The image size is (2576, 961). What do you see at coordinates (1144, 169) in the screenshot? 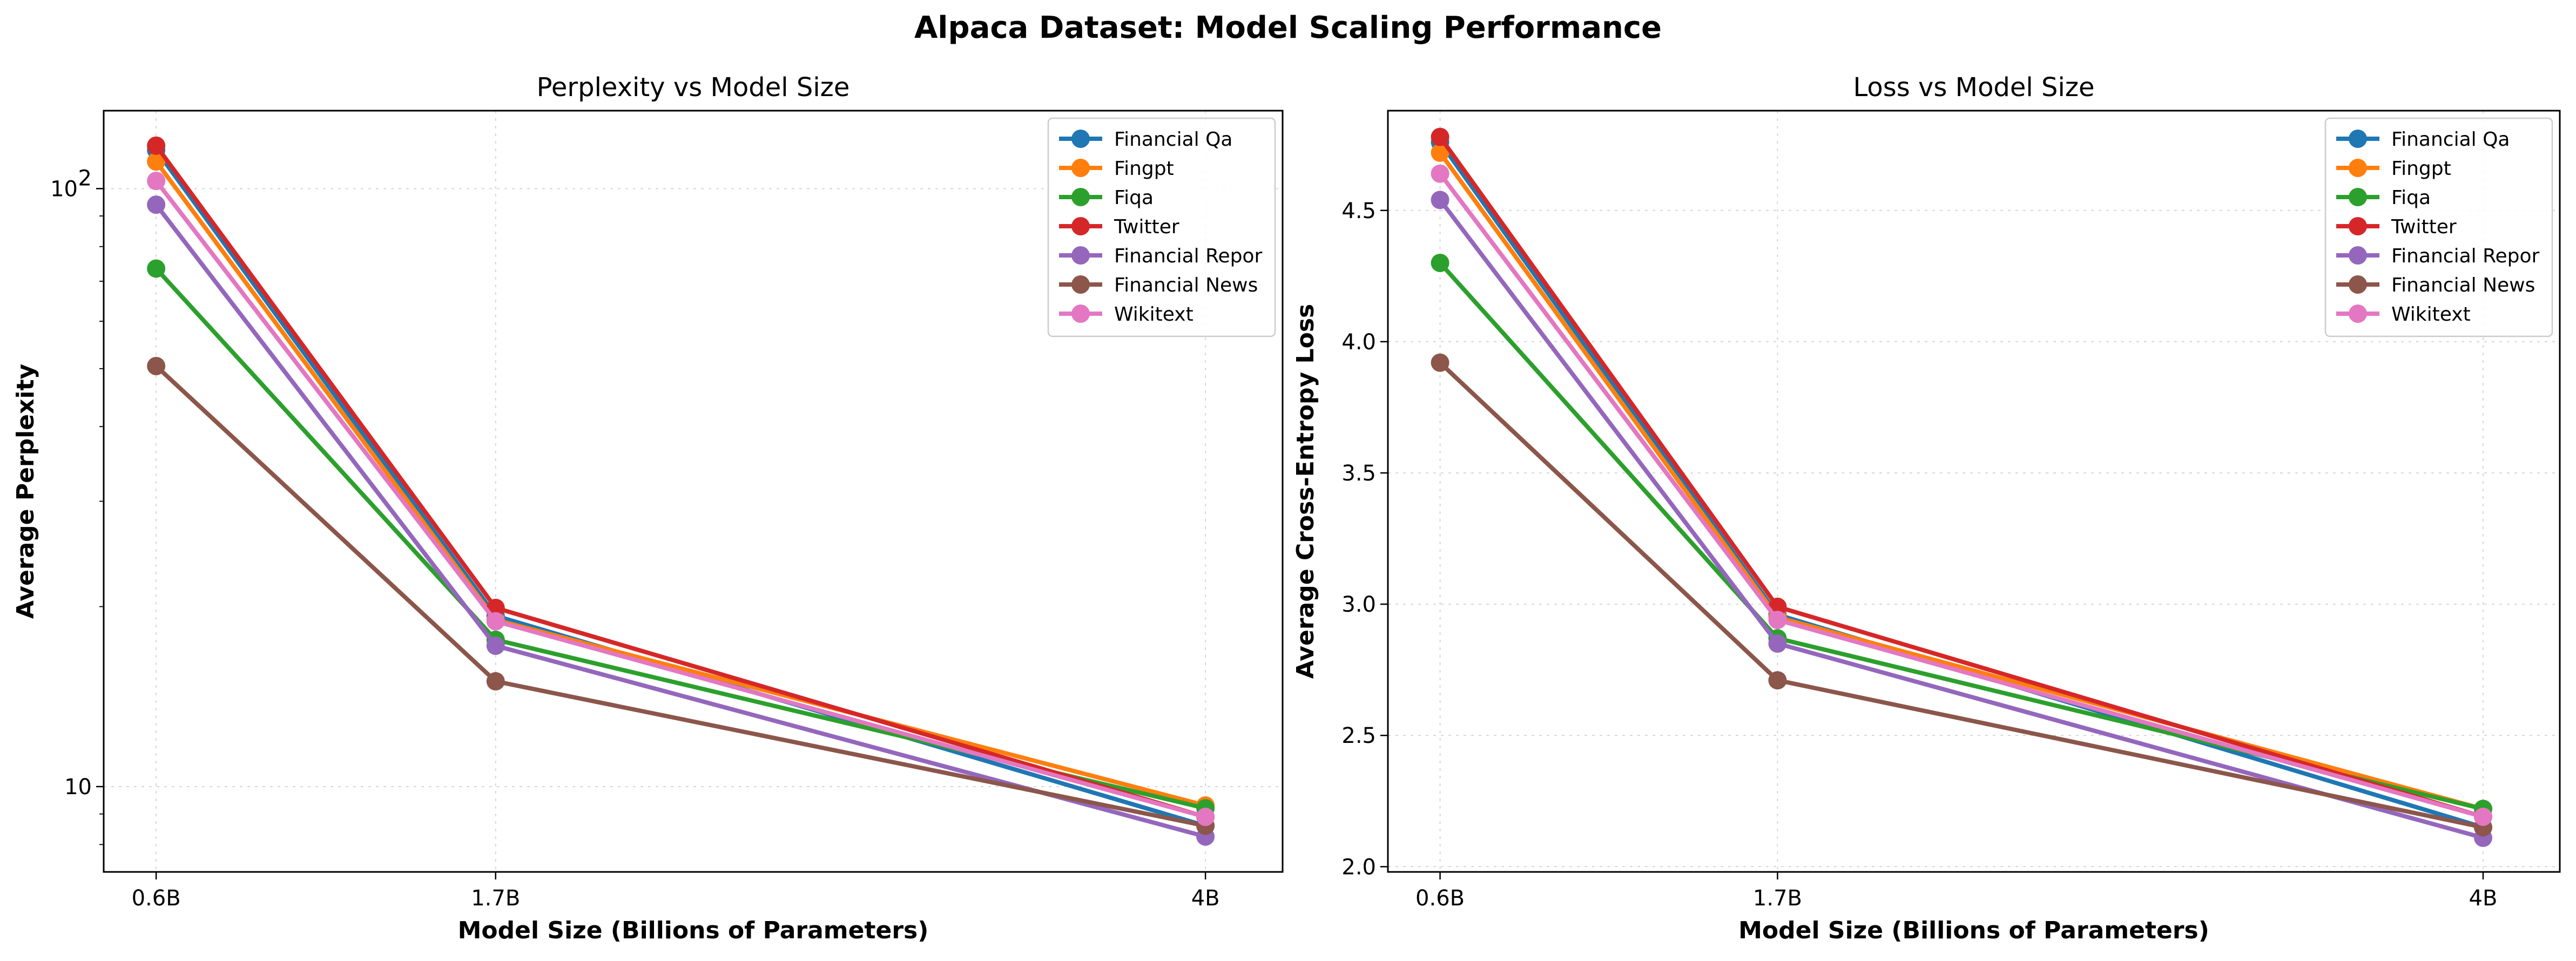
I see `perplexity-legend-label: Fingpt` at bounding box center [1144, 169].